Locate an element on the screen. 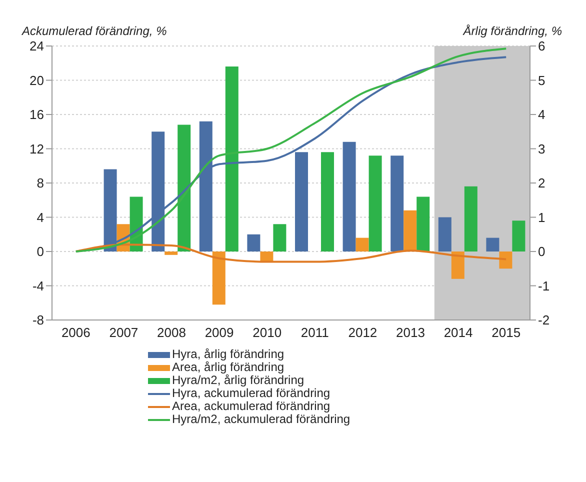 The width and height of the screenshot is (586, 482). y2-tick-label: 0 is located at coordinates (542, 252).